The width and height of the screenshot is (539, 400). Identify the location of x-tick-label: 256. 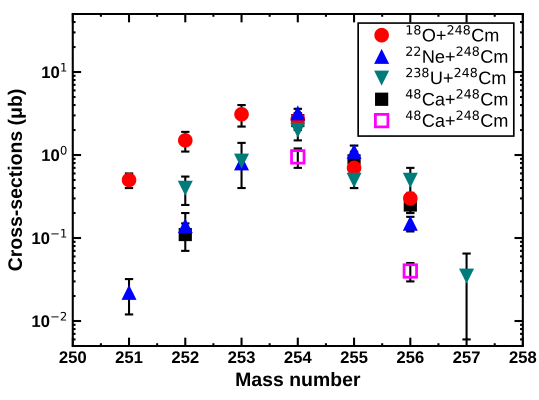
(410, 357).